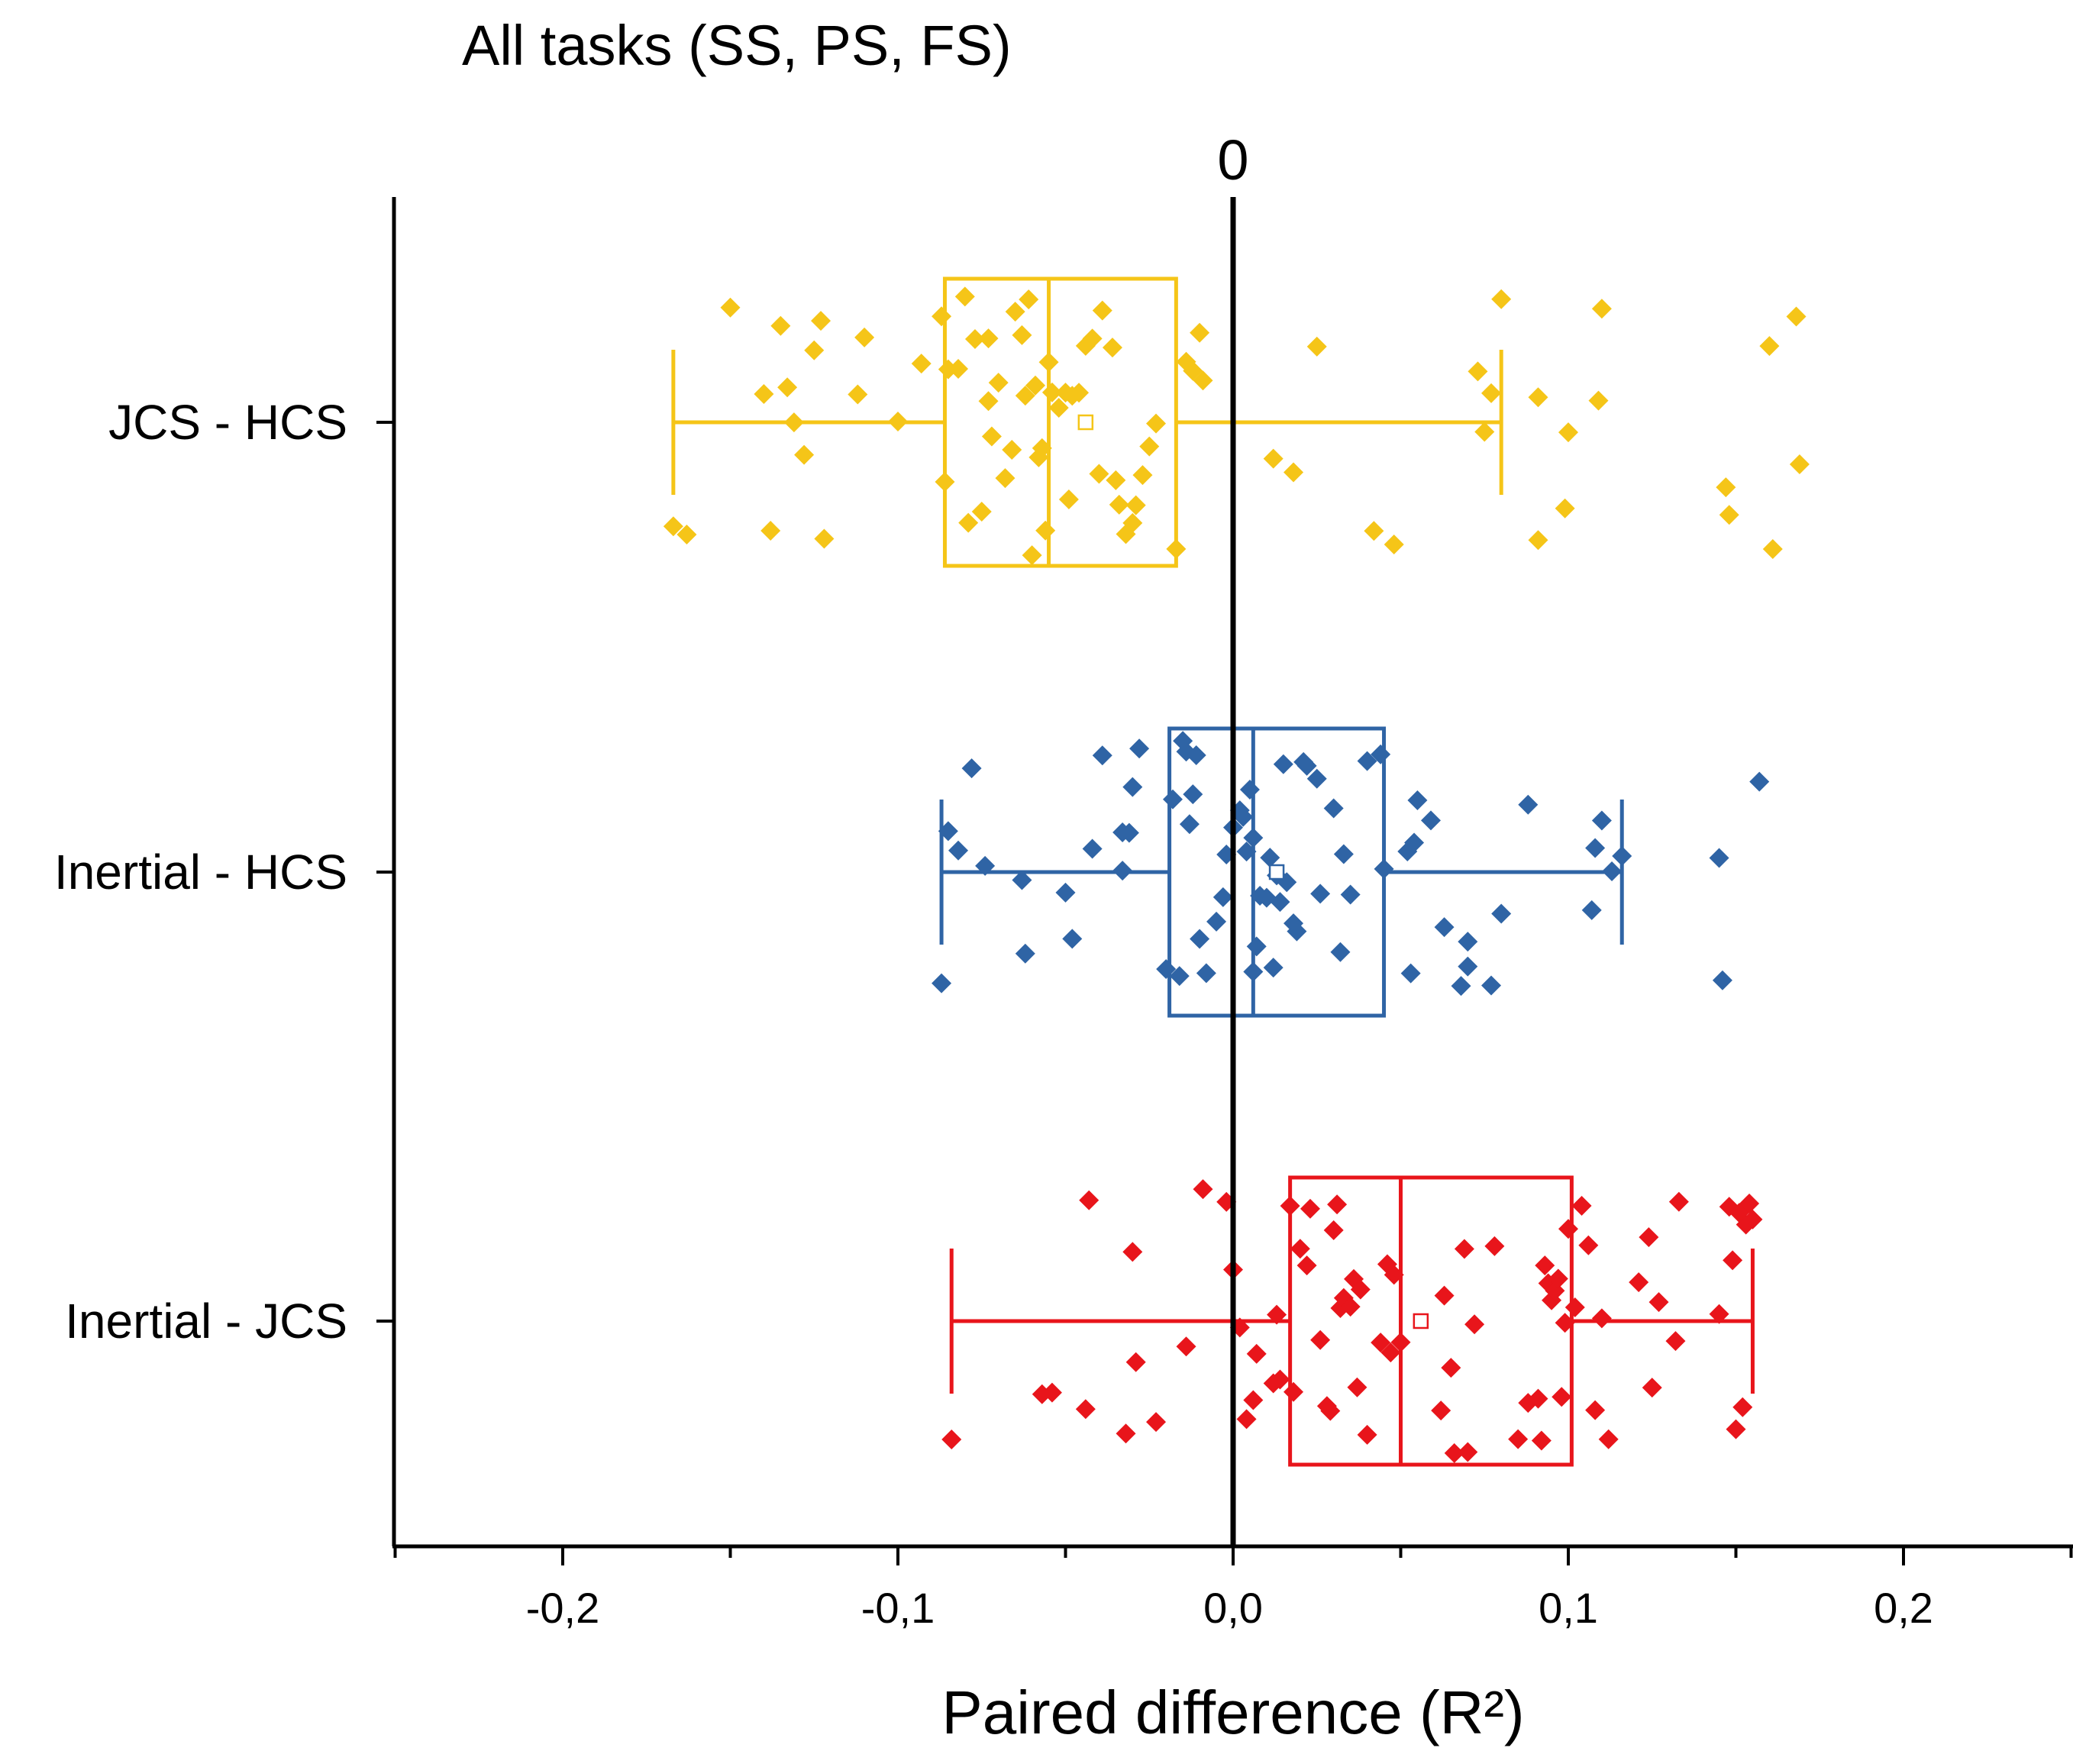  What do you see at coordinates (227, 422) in the screenshot?
I see `category-label: JCS - HCS` at bounding box center [227, 422].